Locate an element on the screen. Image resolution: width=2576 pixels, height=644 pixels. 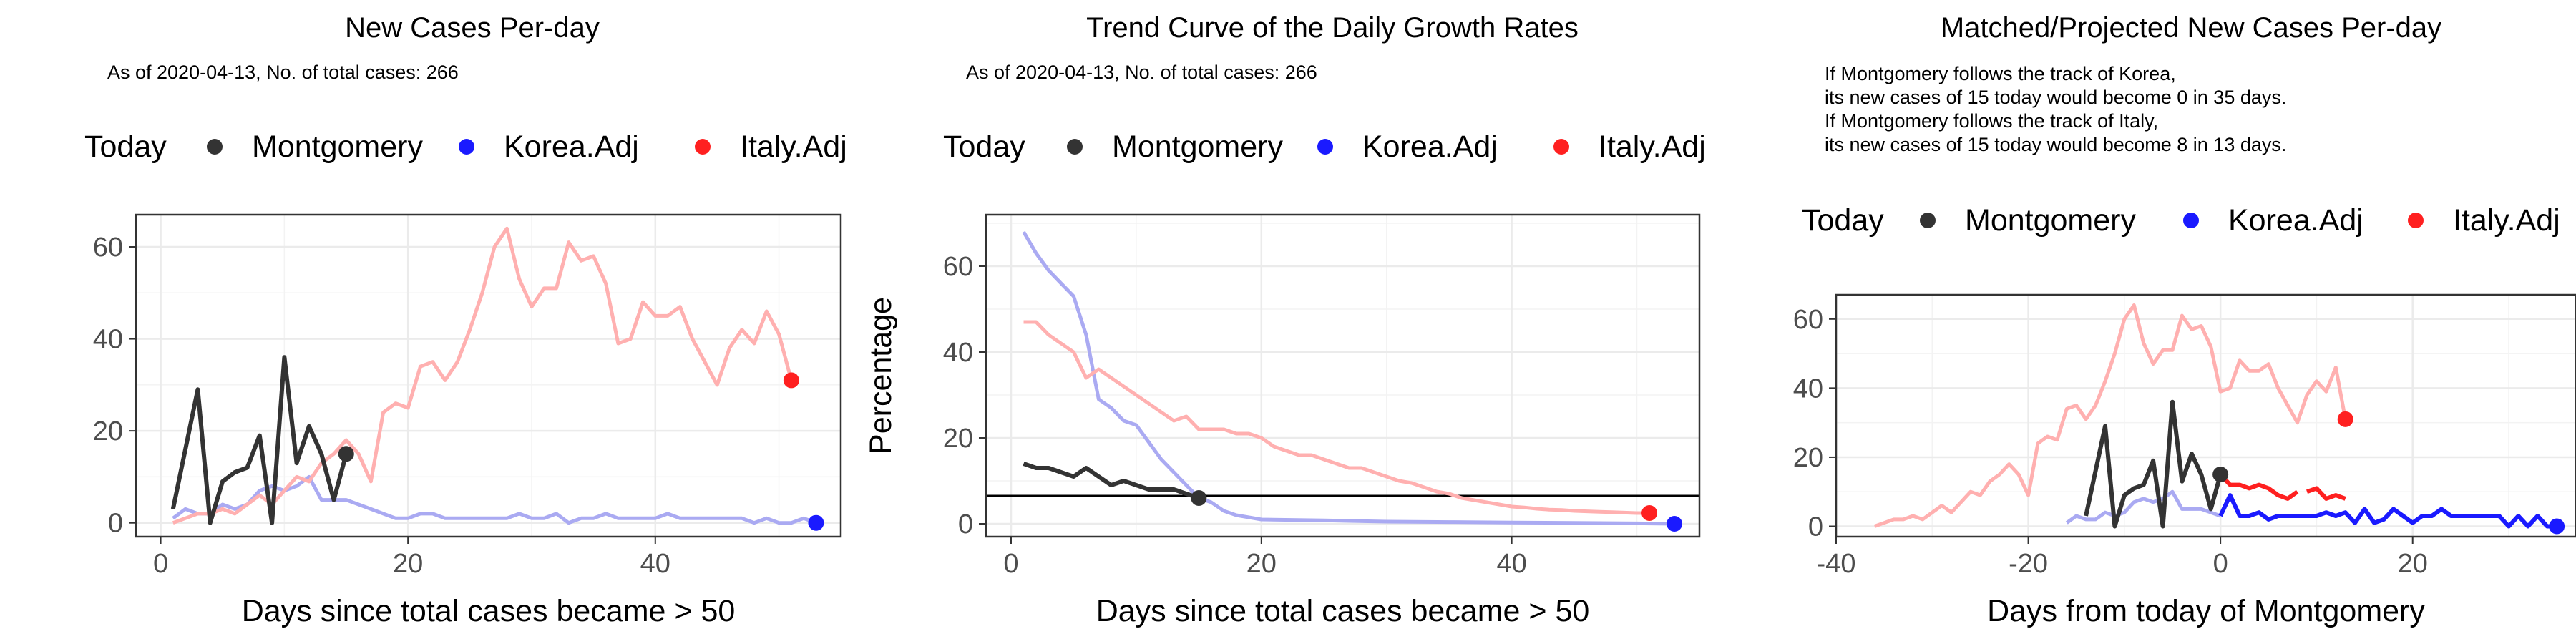
series-line-italy-adj-projected is located at coordinates (2282, 487).